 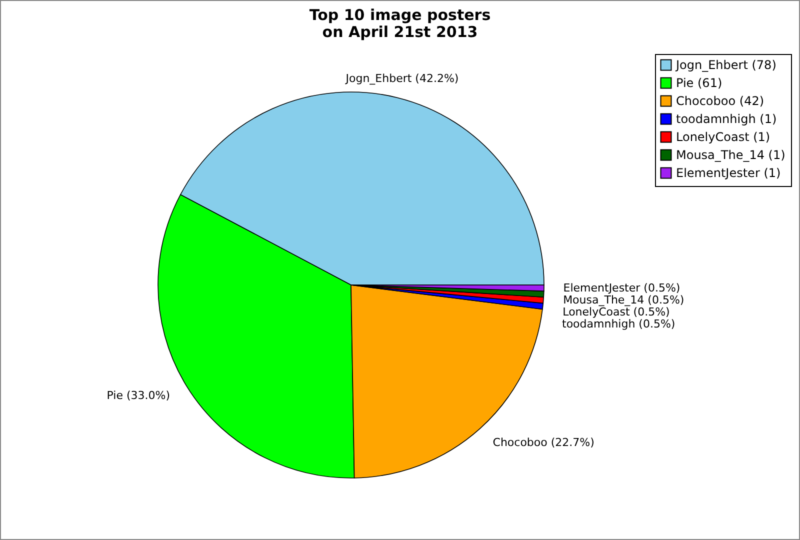 I want to click on data-label: Pie (33.0%), so click(x=138, y=395).